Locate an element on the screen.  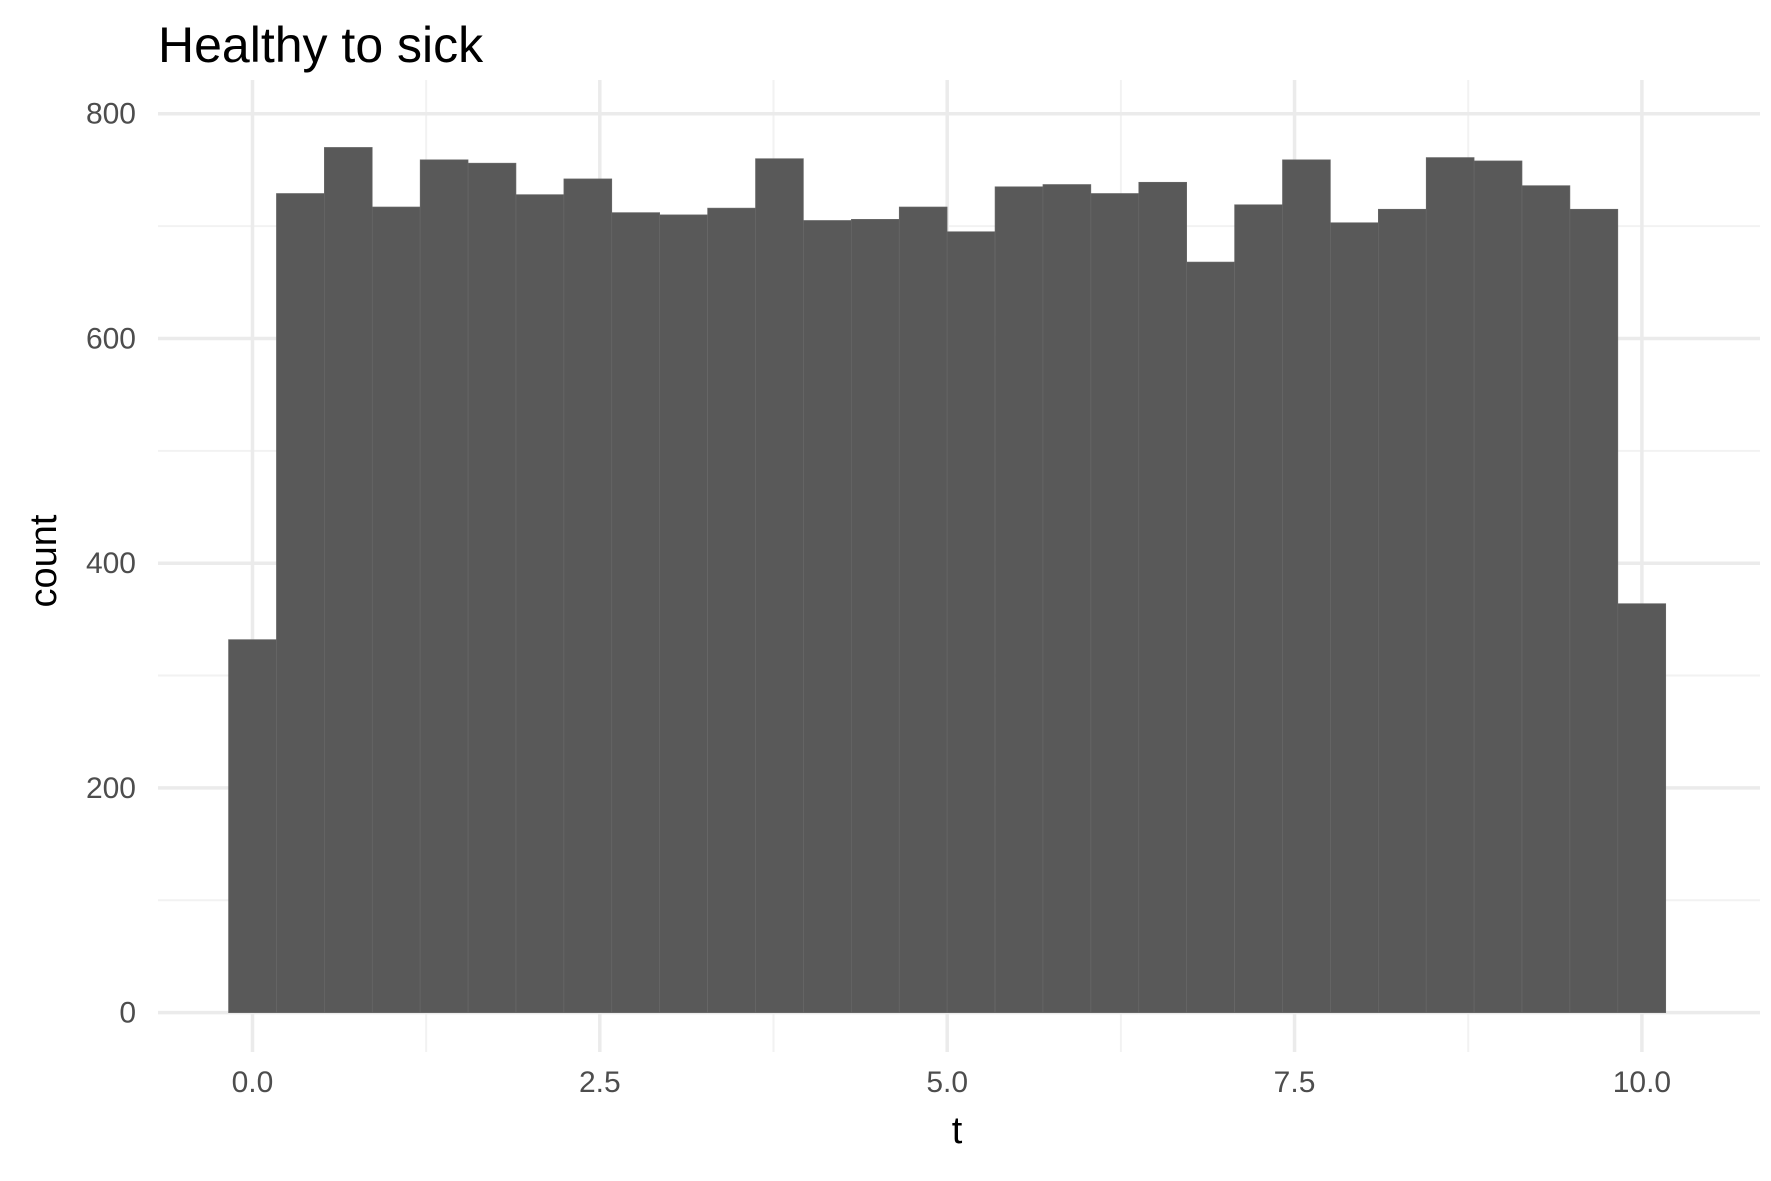
y-tick-label: 0 is located at coordinates (127, 1013).